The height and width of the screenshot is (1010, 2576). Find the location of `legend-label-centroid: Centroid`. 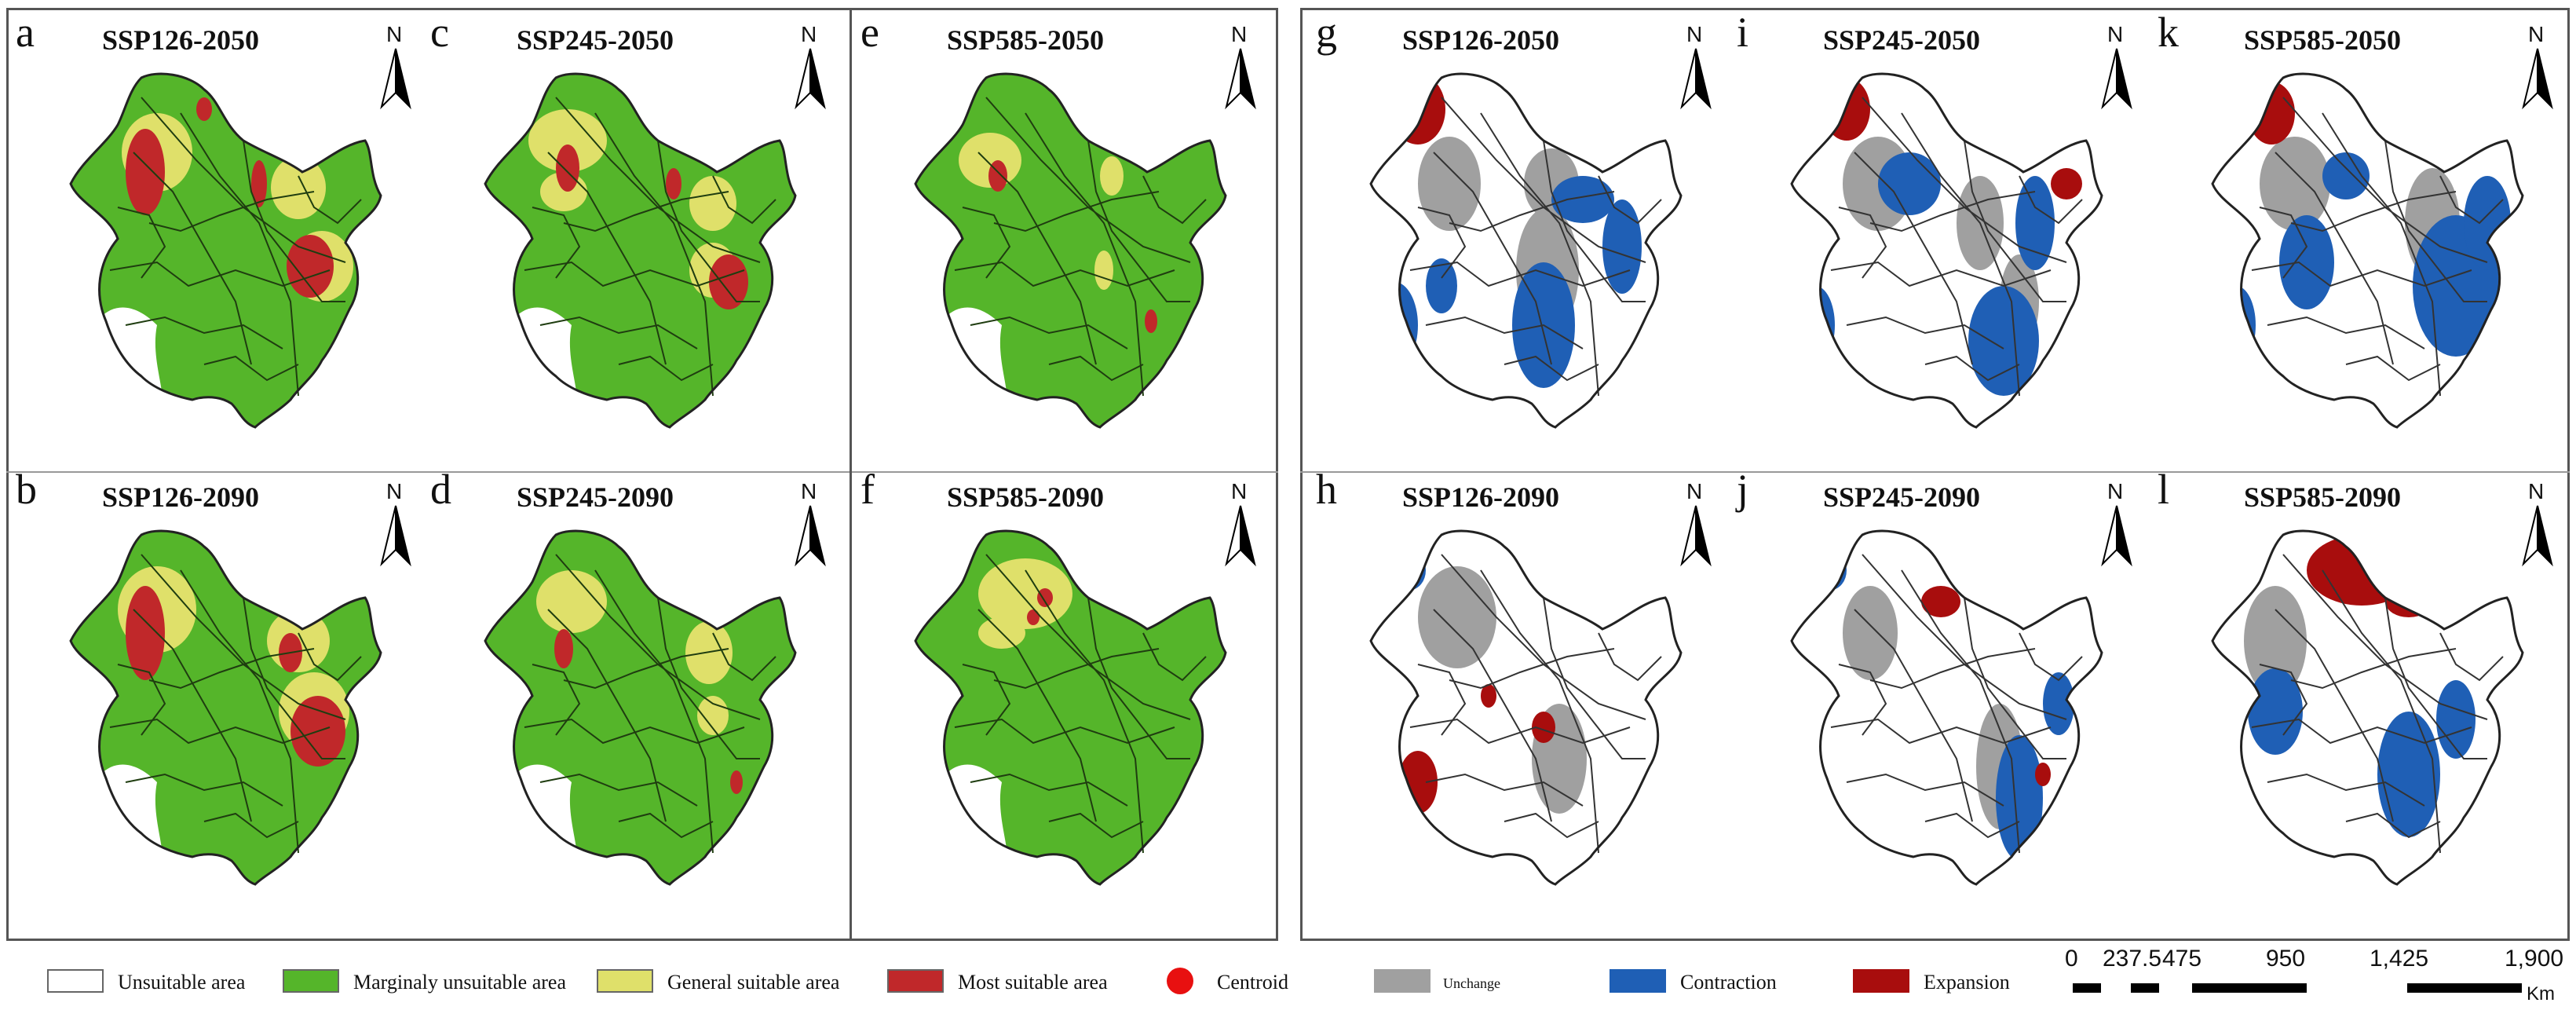

legend-label-centroid: Centroid is located at coordinates (1252, 982).